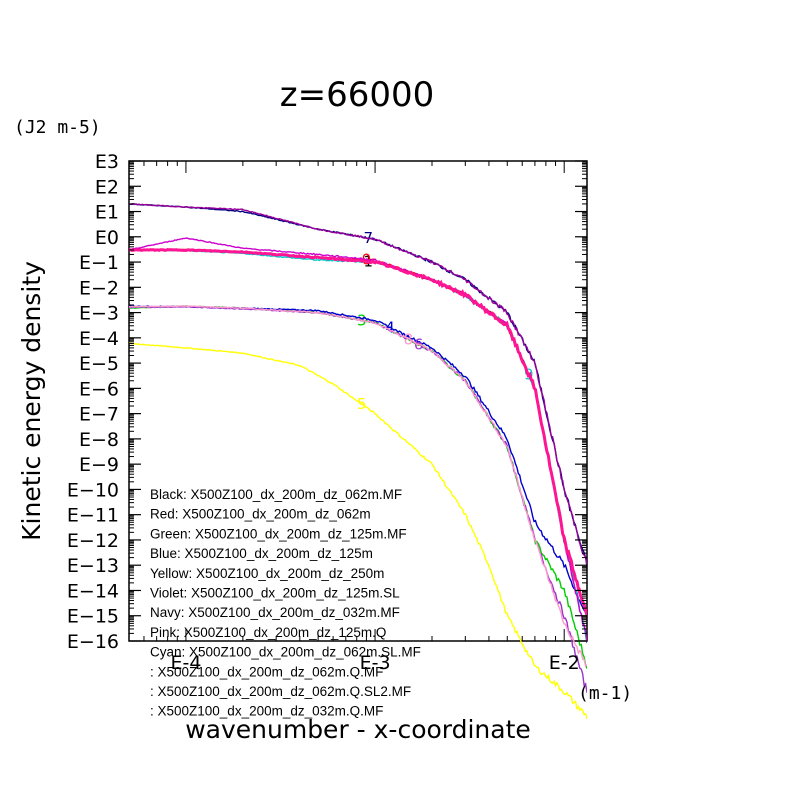 This screenshot has width=804, height=804. I want to click on x-unit-label: (m-1), so click(605, 693).